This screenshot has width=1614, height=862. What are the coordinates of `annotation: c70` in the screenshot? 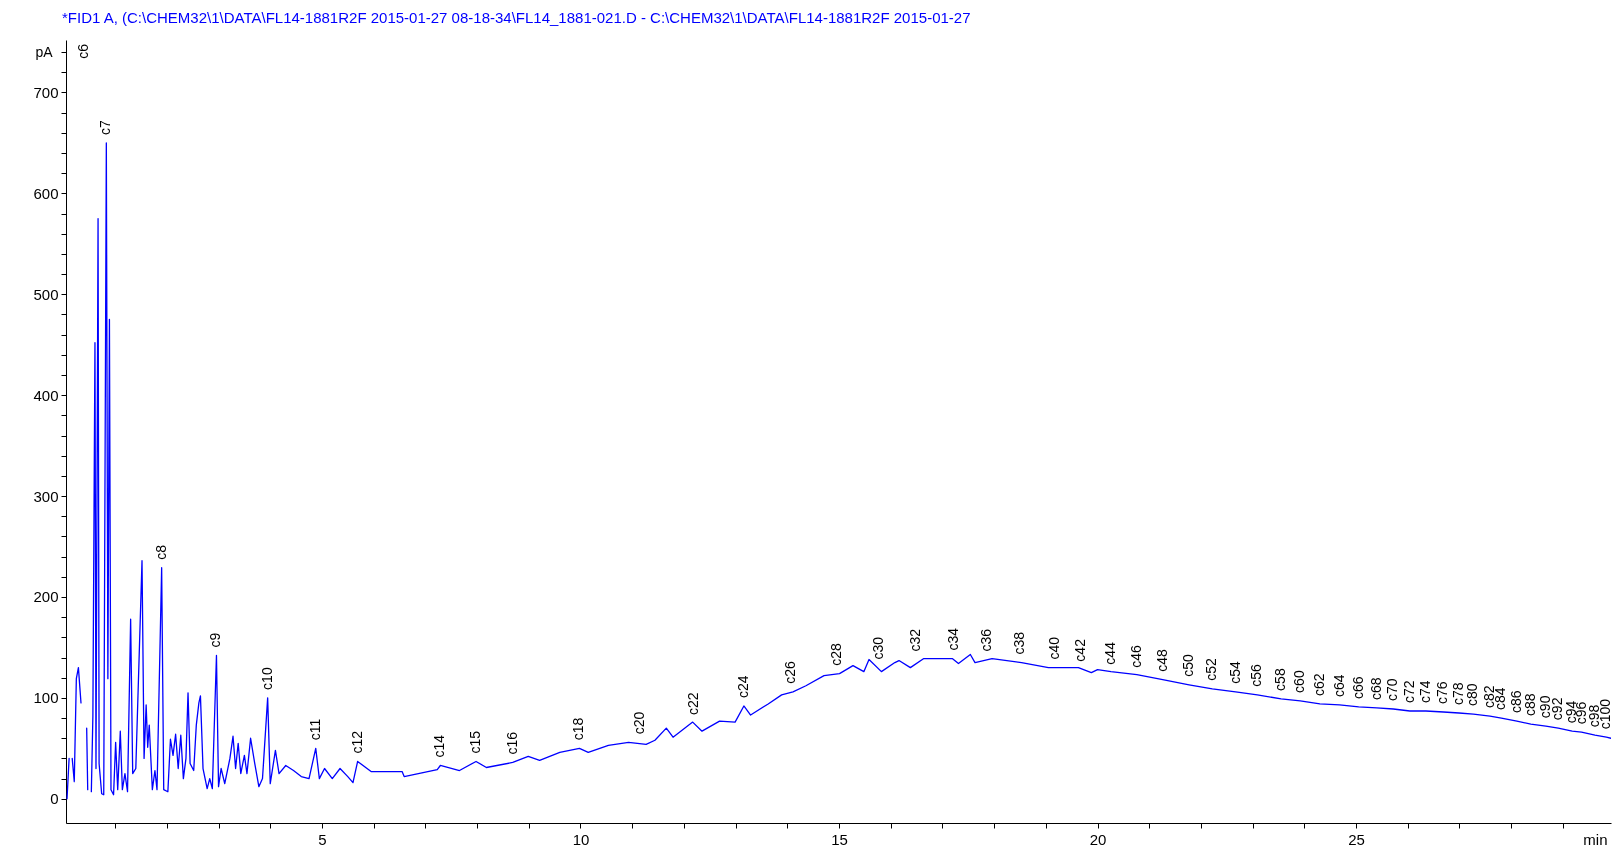 It's located at (1392, 689).